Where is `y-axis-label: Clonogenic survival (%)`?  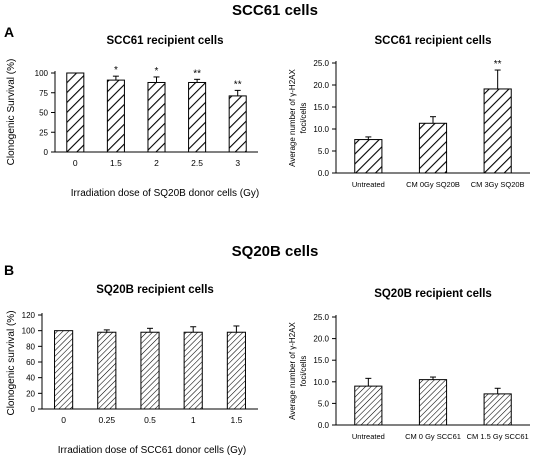 y-axis-label: Clonogenic survival (%) is located at coordinates (11, 362).